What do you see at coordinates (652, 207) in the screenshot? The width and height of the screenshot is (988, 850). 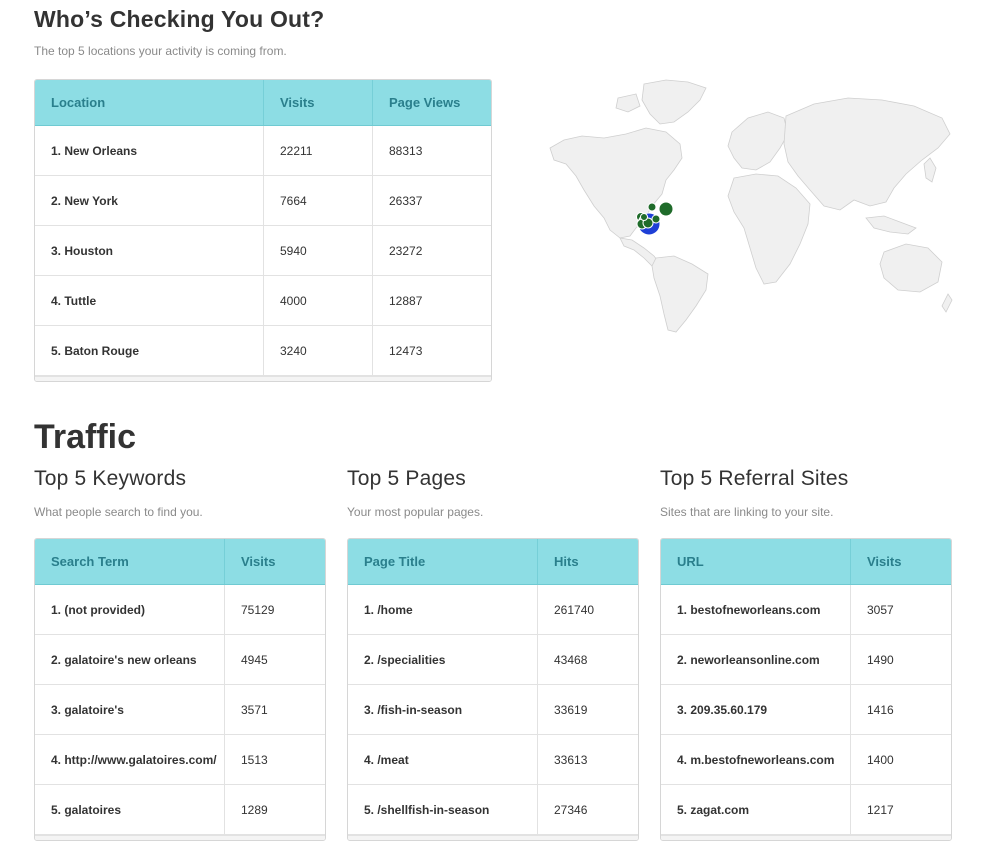 I see `marker-chicago` at bounding box center [652, 207].